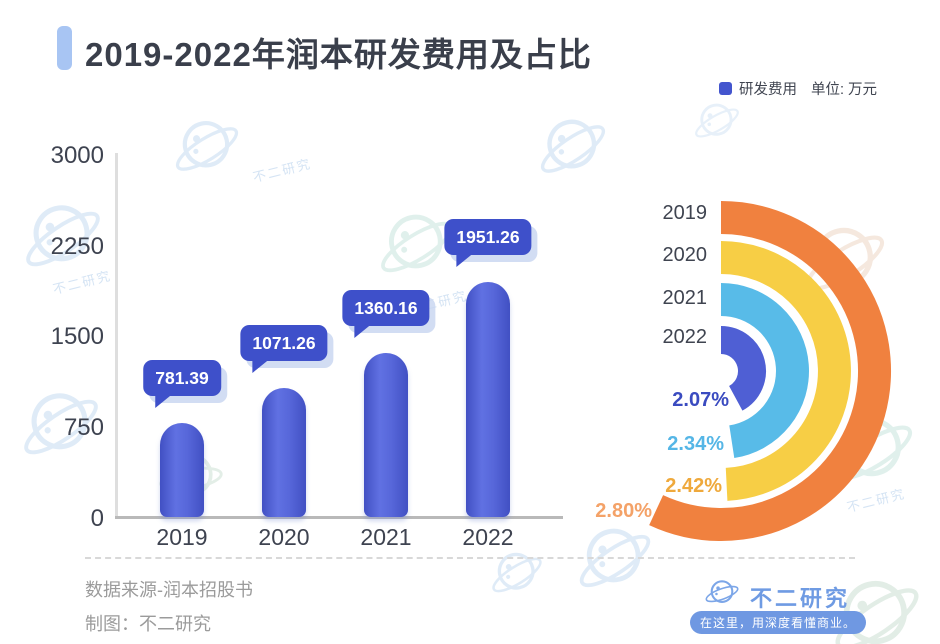 This screenshot has width=940, height=644. What do you see at coordinates (64, 48) in the screenshot?
I see `title-accent-bar` at bounding box center [64, 48].